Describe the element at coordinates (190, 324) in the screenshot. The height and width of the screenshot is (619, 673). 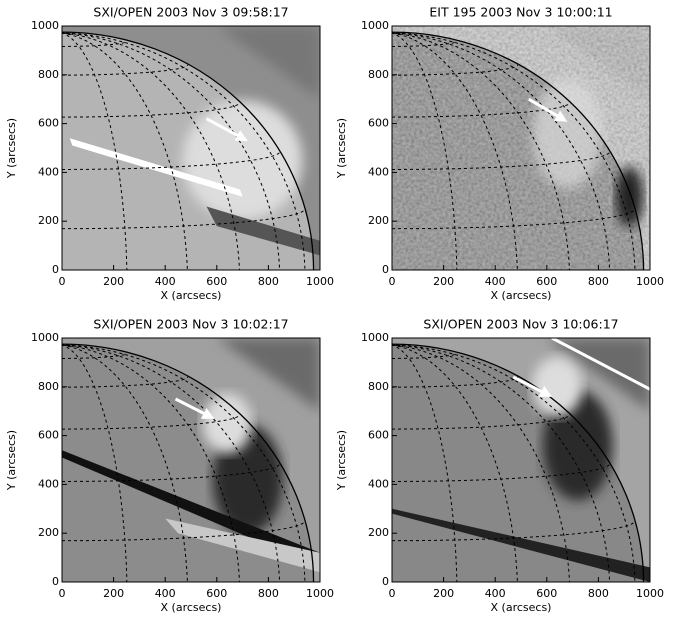
I see `panel-title: SXI/OPEN 2003 Nov 3 10:02:17` at that location.